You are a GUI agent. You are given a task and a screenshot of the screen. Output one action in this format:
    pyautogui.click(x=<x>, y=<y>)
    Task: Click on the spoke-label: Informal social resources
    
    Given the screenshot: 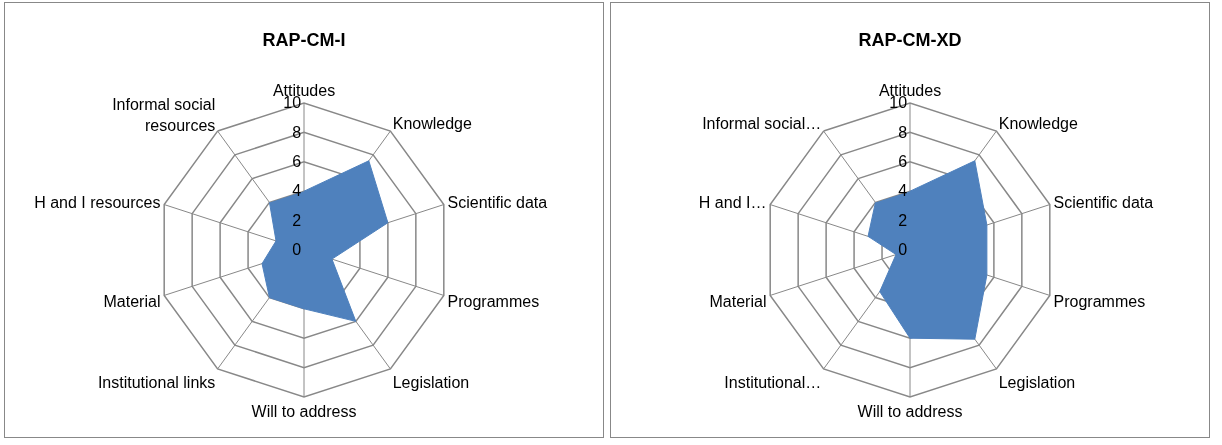 What is the action you would take?
    pyautogui.click(x=164, y=114)
    